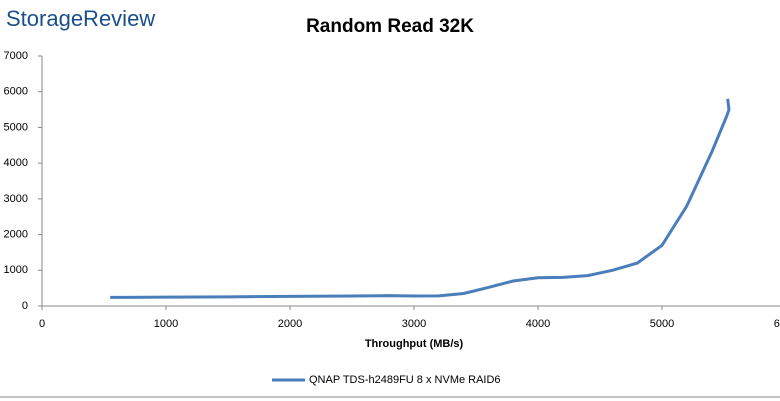  I want to click on y-tick-label: 2000, so click(16, 234).